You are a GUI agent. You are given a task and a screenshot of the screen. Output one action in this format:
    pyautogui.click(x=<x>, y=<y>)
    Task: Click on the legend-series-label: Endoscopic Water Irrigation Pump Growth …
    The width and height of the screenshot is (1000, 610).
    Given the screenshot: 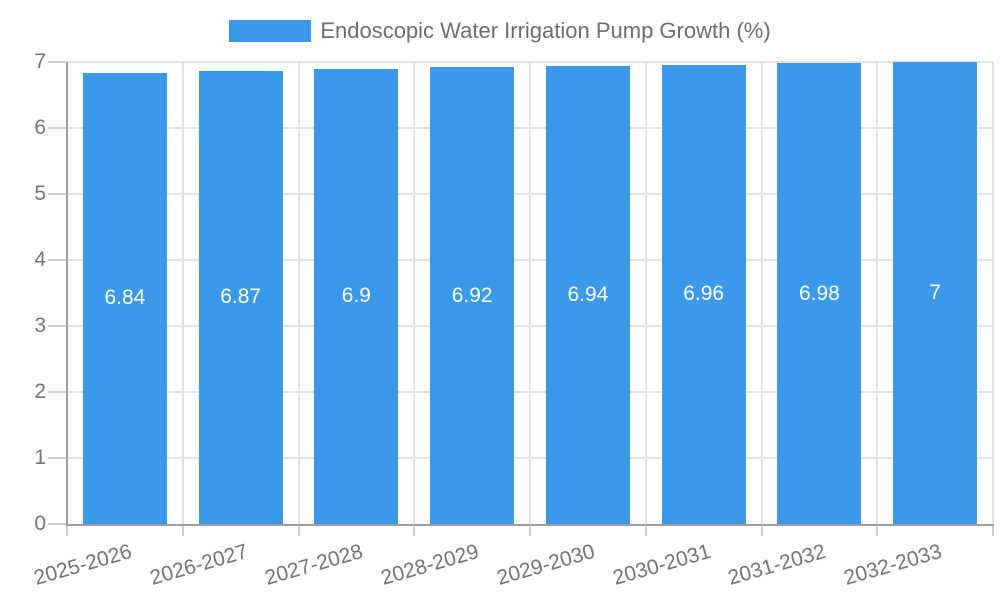 What is the action you would take?
    pyautogui.click(x=545, y=30)
    